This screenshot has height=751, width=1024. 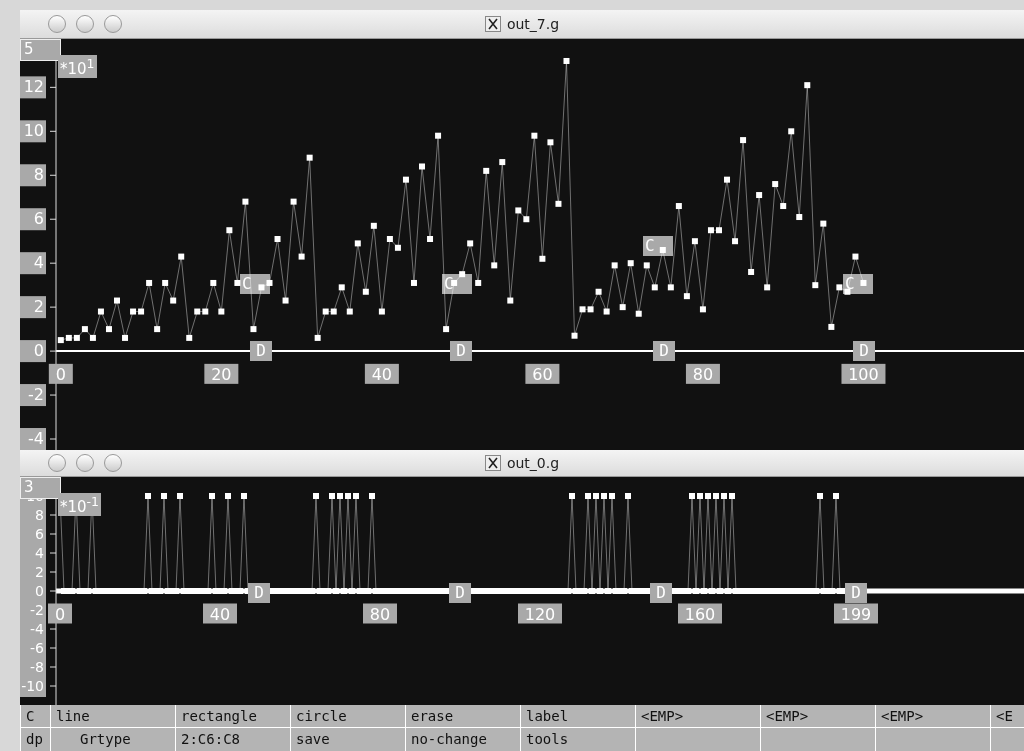 I want to click on text: <E, so click(x=1004, y=716).